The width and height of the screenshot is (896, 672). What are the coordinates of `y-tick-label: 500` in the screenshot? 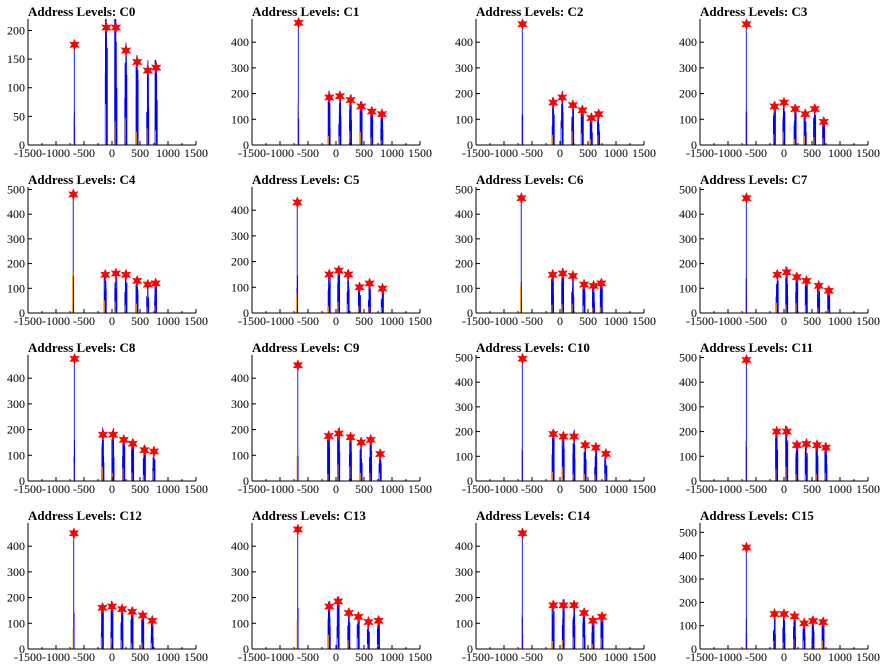 It's located at (16, 189).